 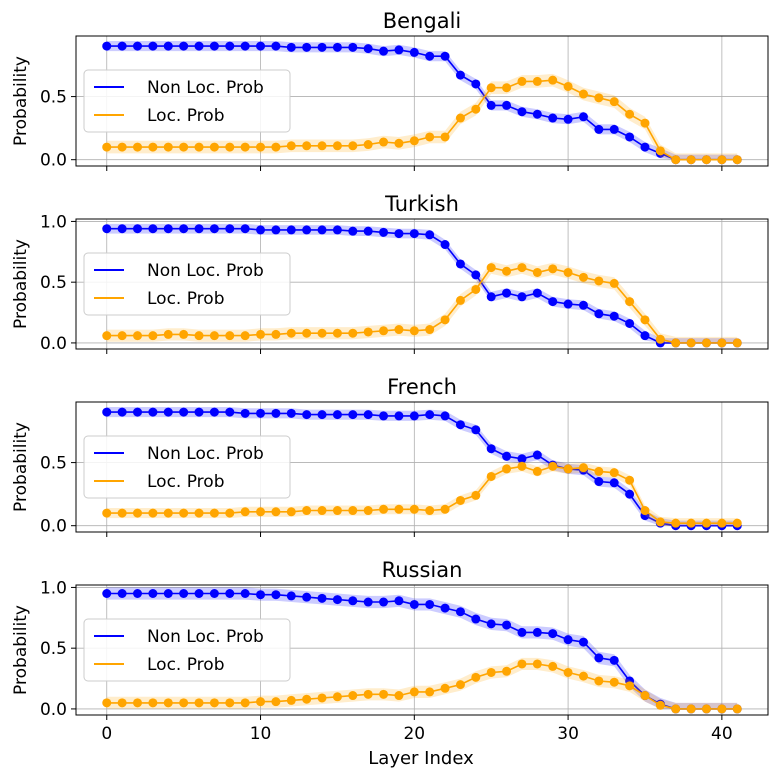 I want to click on y-tick-label: 1.0, so click(x=53, y=222).